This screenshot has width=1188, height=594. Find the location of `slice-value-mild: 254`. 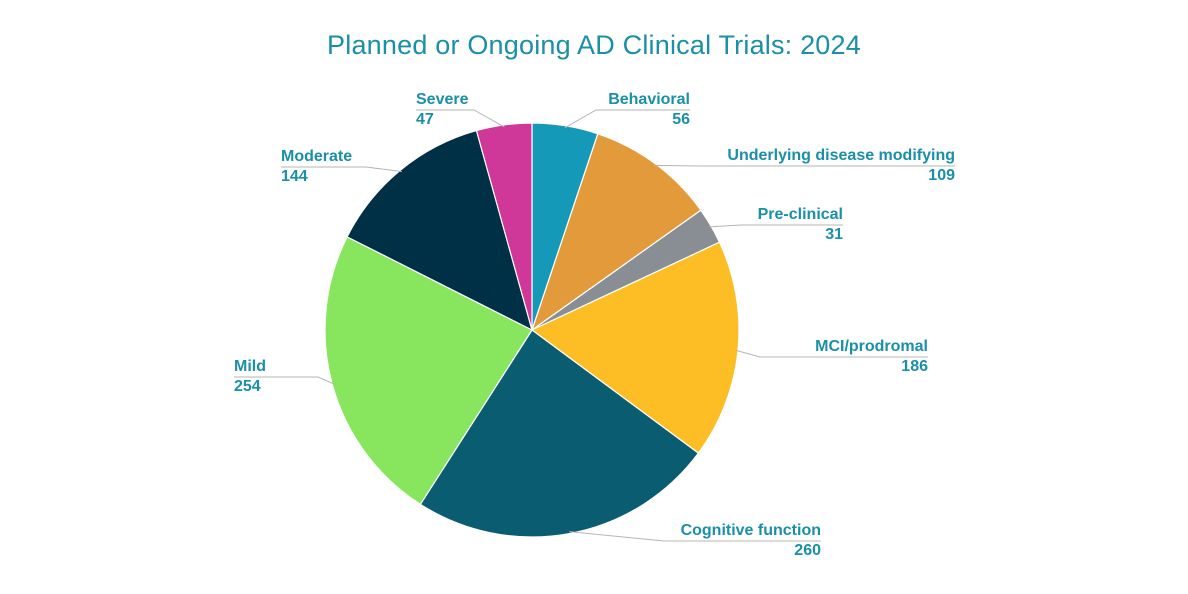

slice-value-mild: 254 is located at coordinates (247, 386).